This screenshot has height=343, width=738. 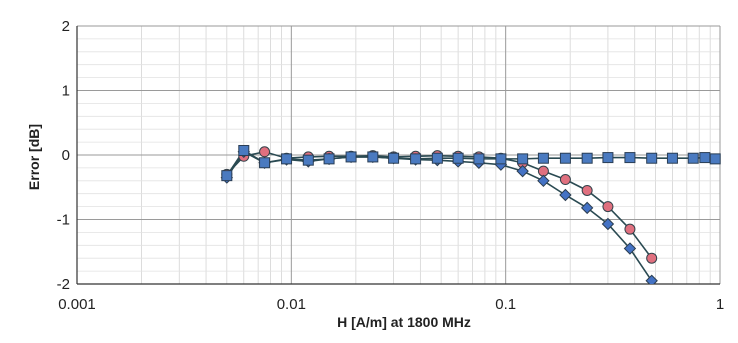 I want to click on x-tick-label: 0.001, so click(x=77, y=304).